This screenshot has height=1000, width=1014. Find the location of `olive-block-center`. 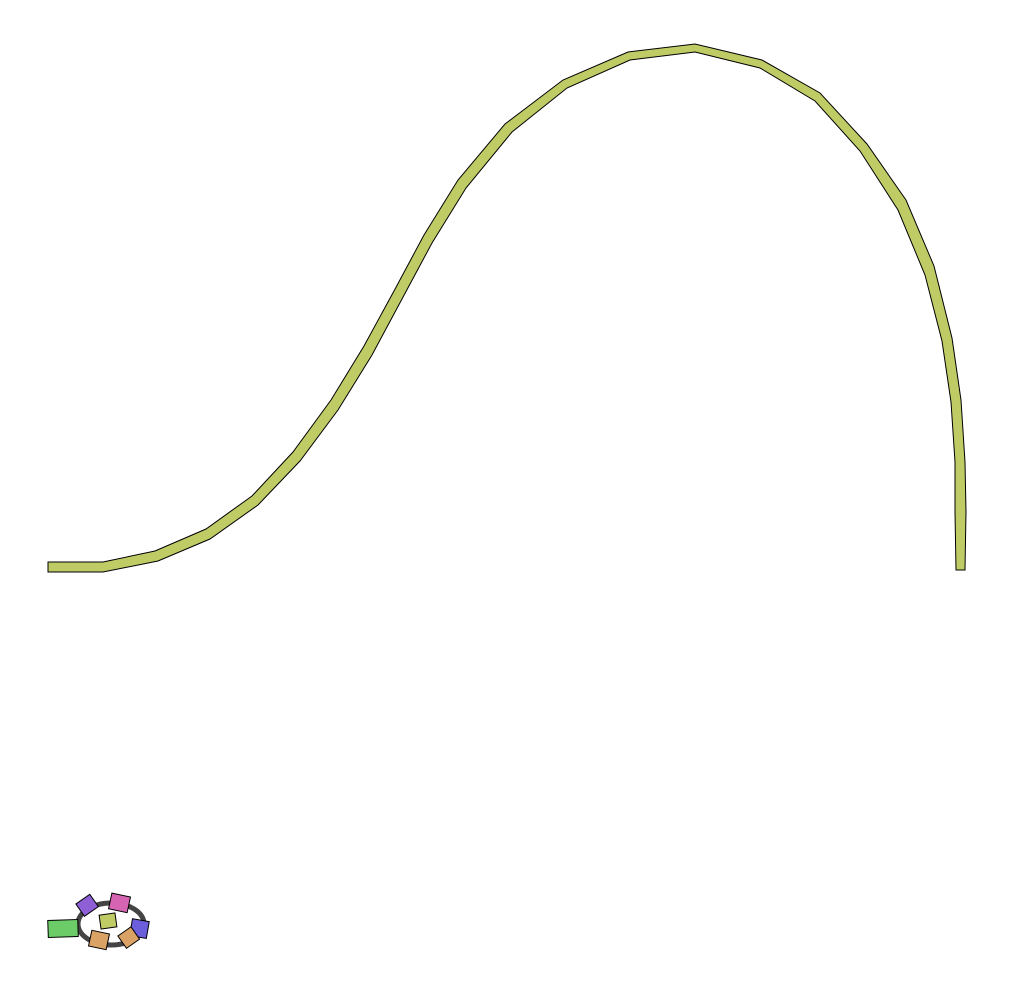

olive-block-center is located at coordinates (108, 921).